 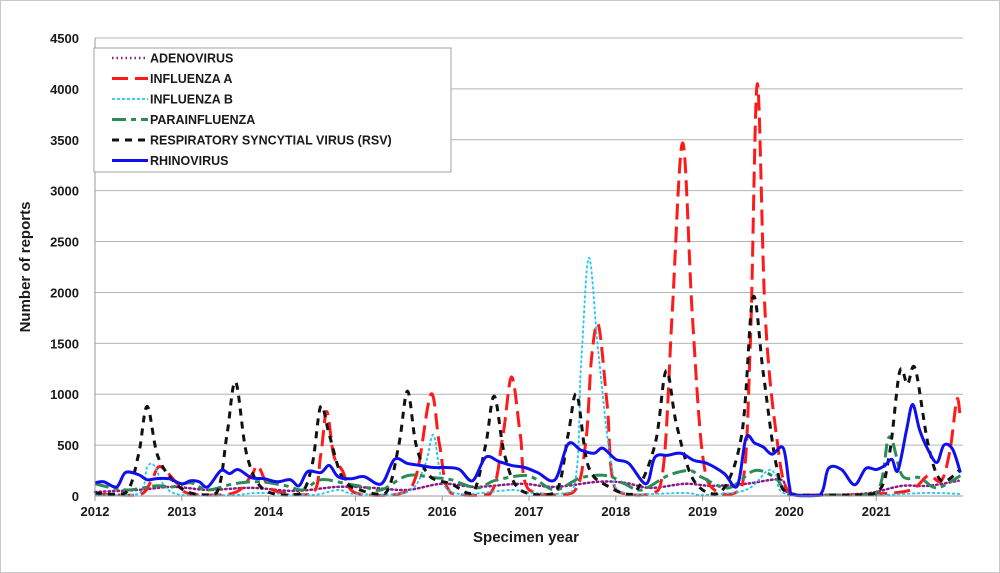 I want to click on x-tick-label: 2019, so click(x=702, y=511).